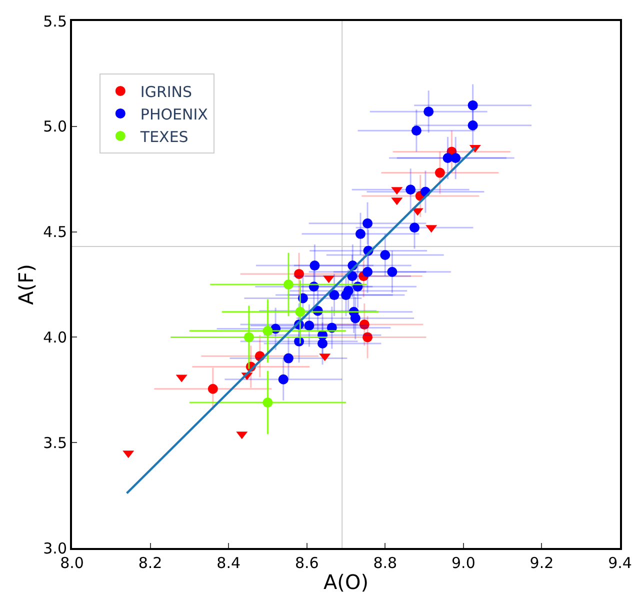  What do you see at coordinates (55, 21) in the screenshot?
I see `y-tick-label: 5.5` at bounding box center [55, 21].